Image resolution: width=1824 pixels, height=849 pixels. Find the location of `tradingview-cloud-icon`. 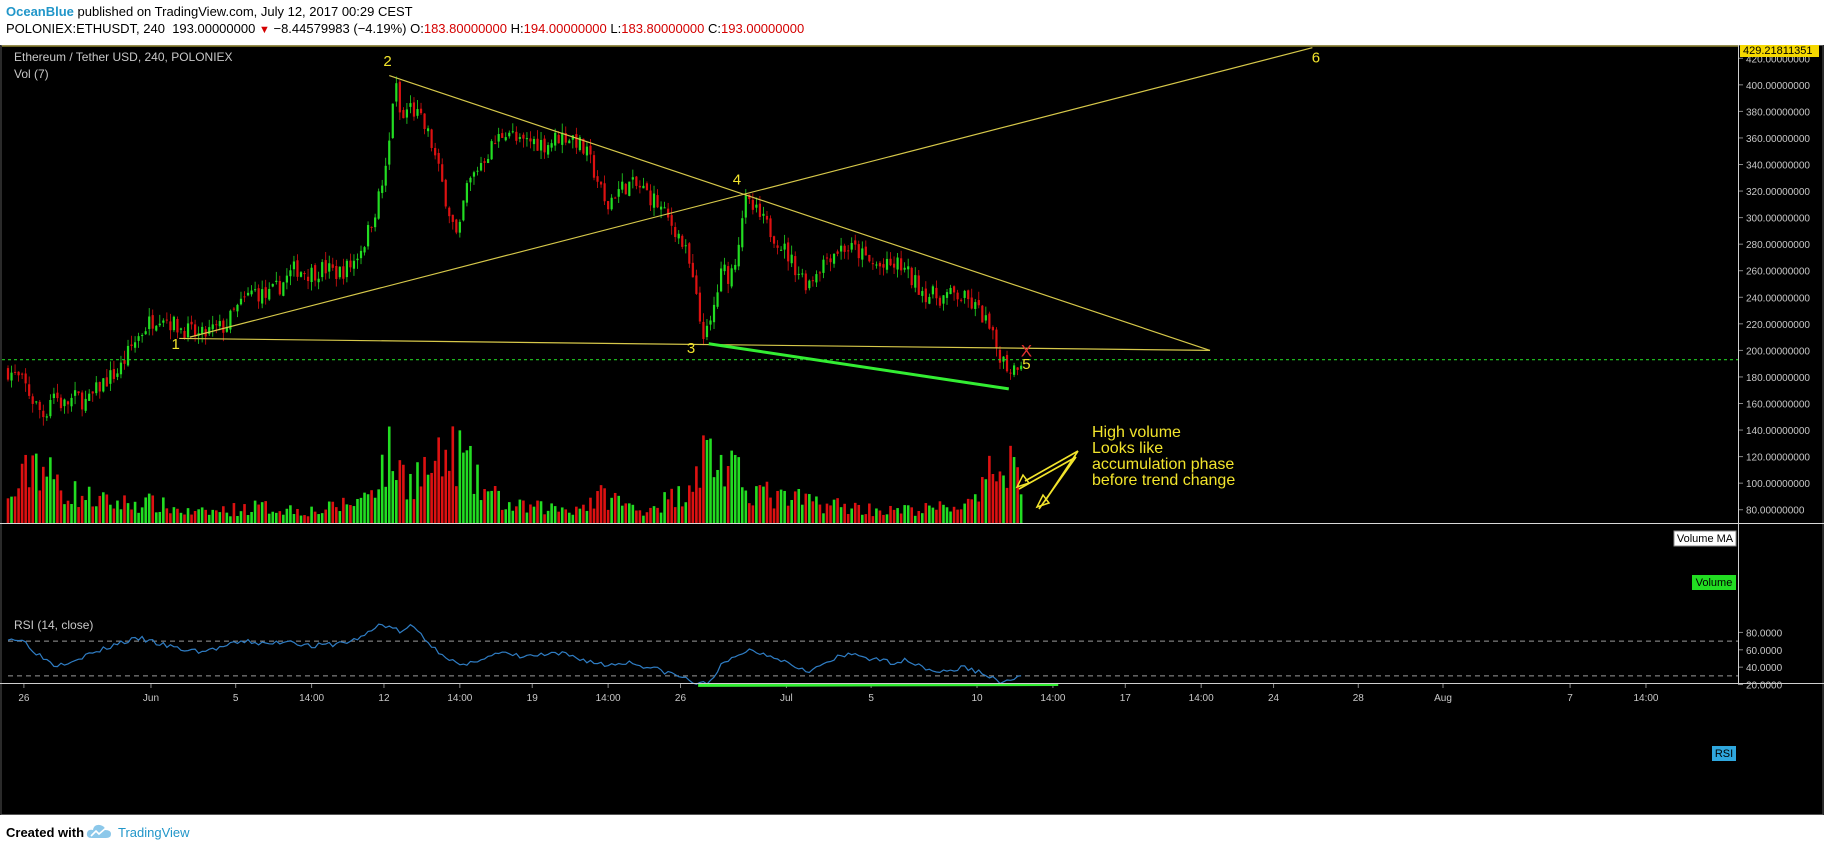

tradingview-cloud-icon is located at coordinates (99, 831).